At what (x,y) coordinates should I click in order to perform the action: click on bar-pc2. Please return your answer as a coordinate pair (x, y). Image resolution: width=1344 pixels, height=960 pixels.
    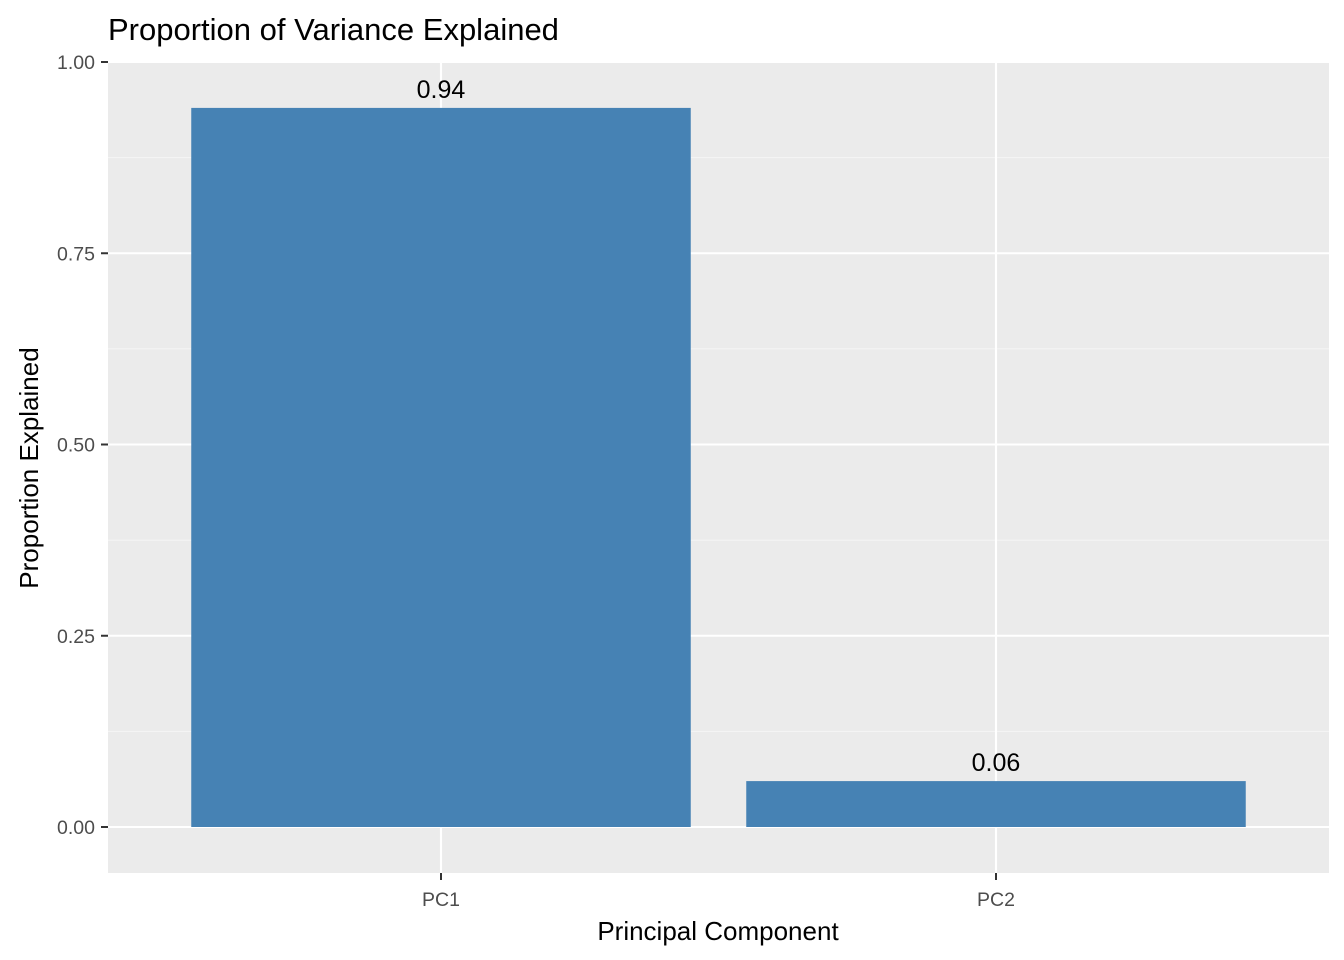
    Looking at the image, I should click on (996, 804).